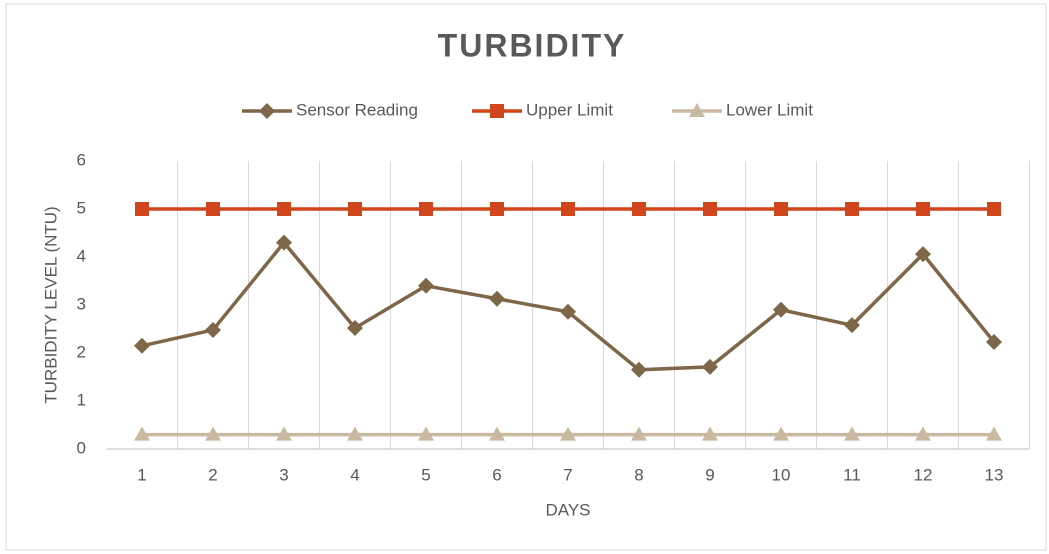  I want to click on y-tick-label: 4, so click(81, 255).